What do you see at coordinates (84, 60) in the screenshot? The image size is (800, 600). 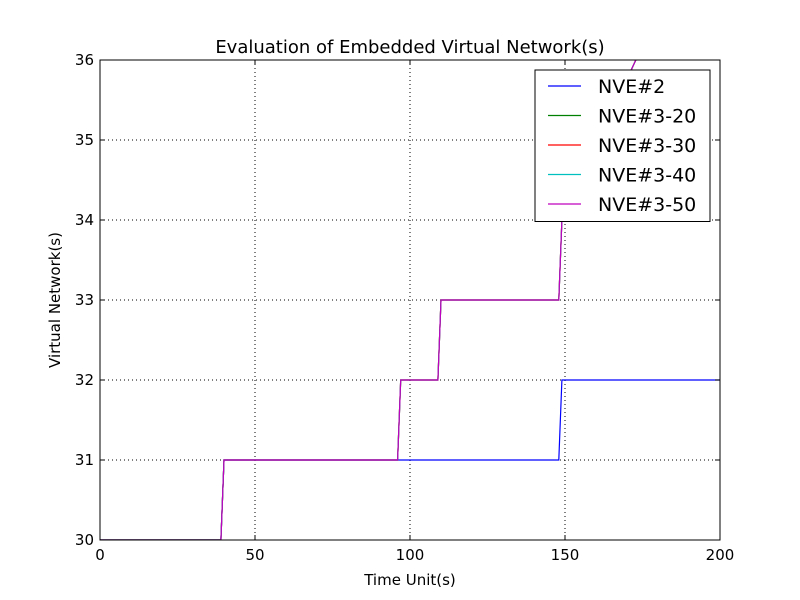 I see `y-tick-label: 36` at bounding box center [84, 60].